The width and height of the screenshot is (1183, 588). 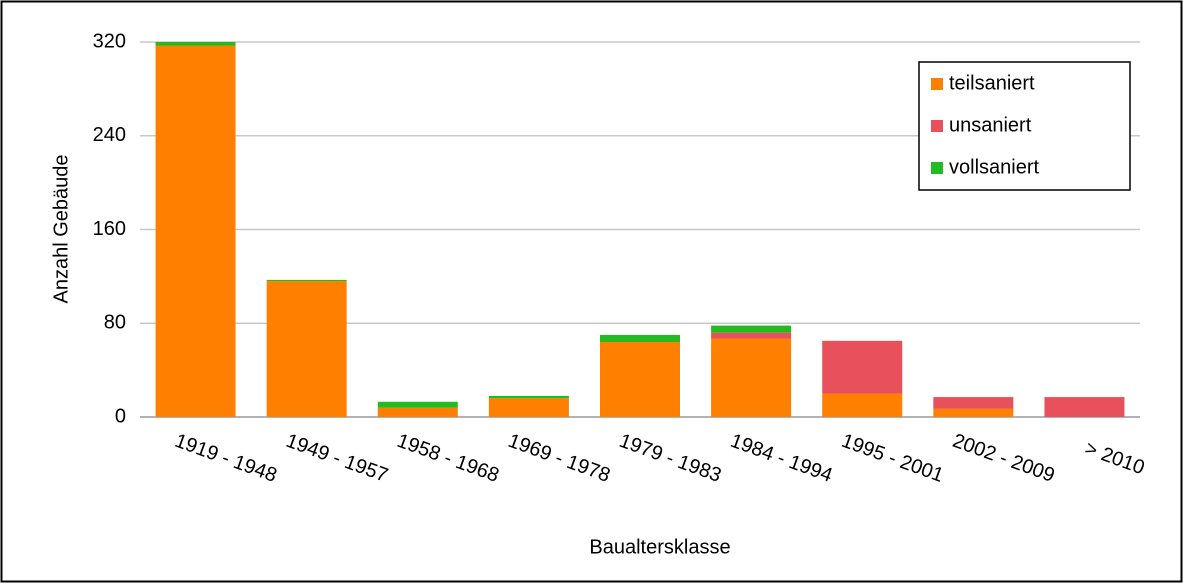 I want to click on legend-label: vollsaniert, so click(x=994, y=167).